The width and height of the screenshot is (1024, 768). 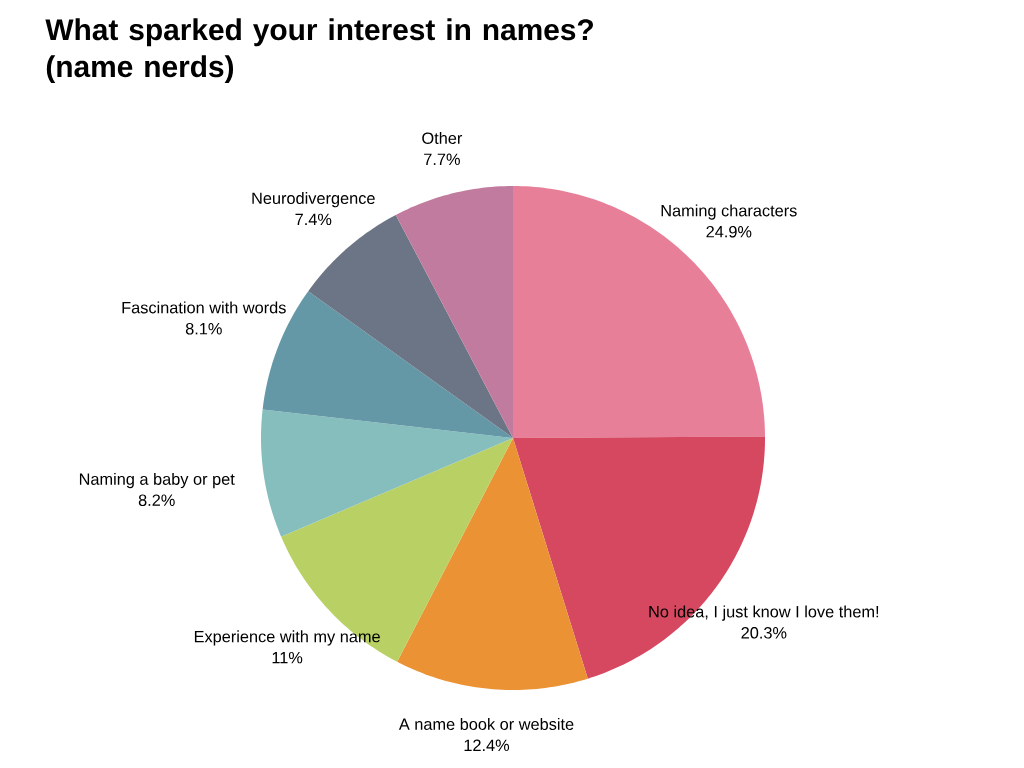 I want to click on slice-label: Naming characters, so click(x=729, y=212).